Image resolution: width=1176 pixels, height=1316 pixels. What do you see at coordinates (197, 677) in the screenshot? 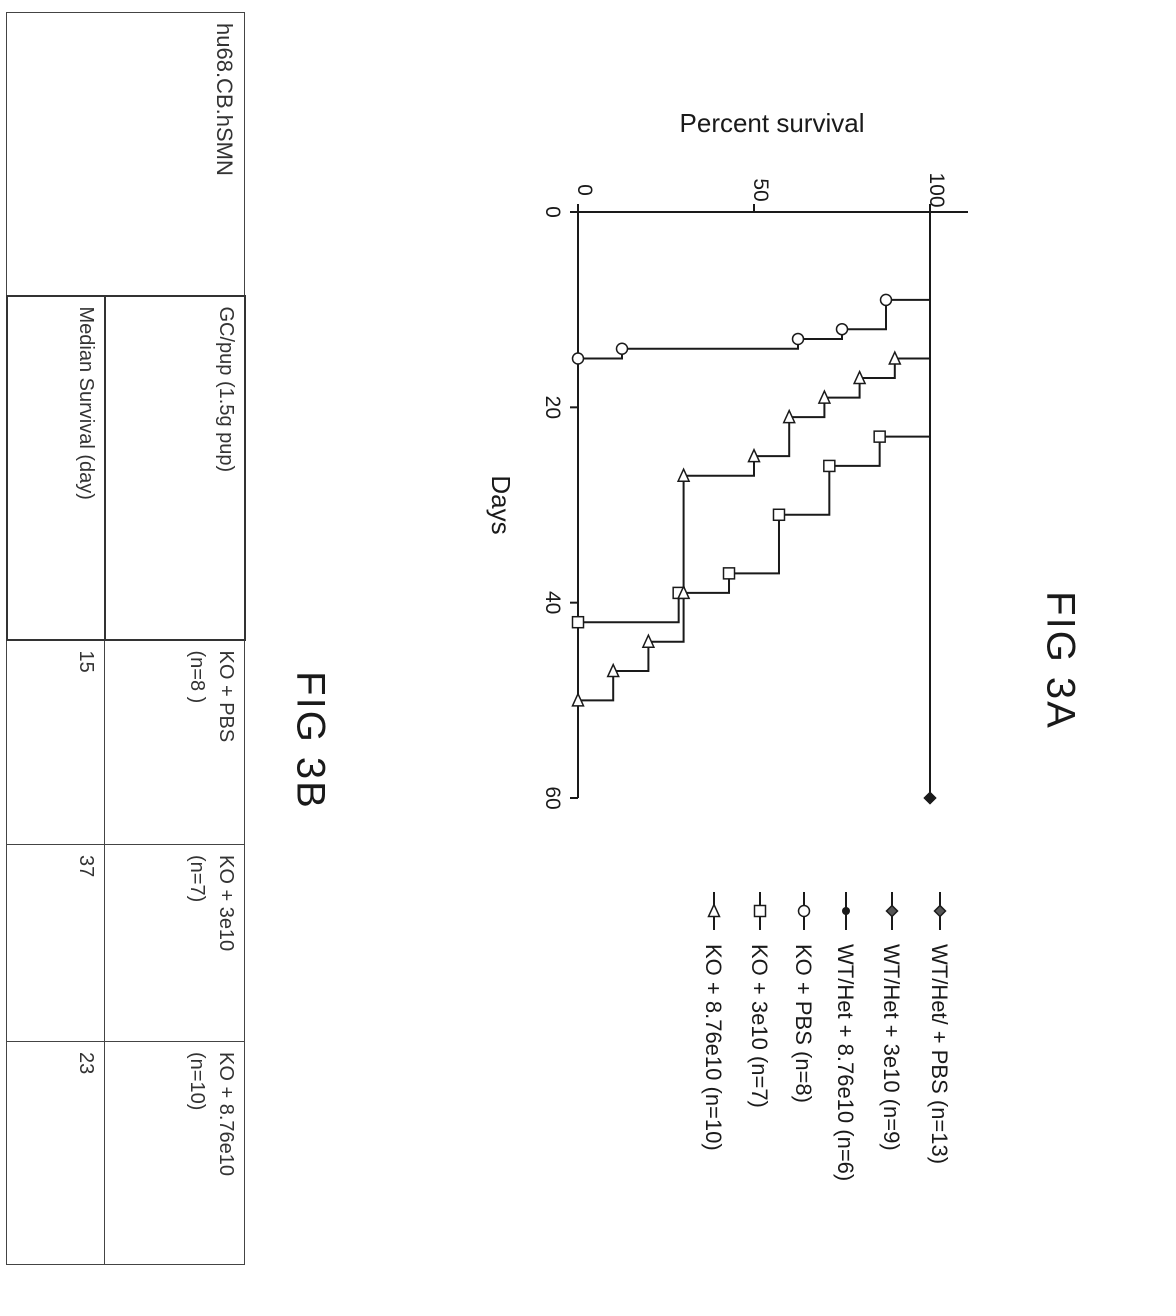
I see `group-n: (n=8 )` at bounding box center [197, 677].